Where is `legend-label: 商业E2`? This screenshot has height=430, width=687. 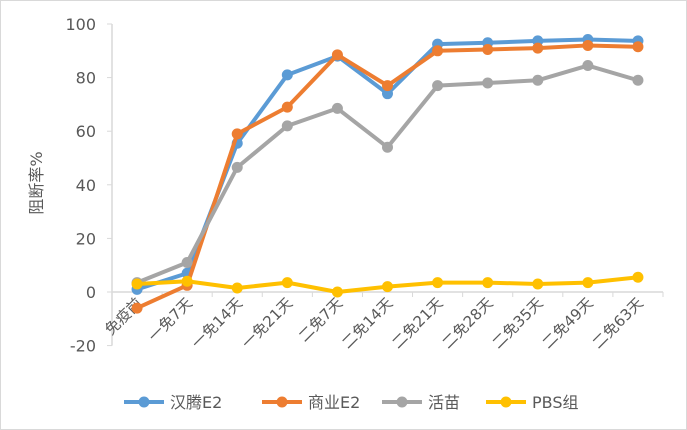
legend-label: 商业E2 is located at coordinates (334, 402).